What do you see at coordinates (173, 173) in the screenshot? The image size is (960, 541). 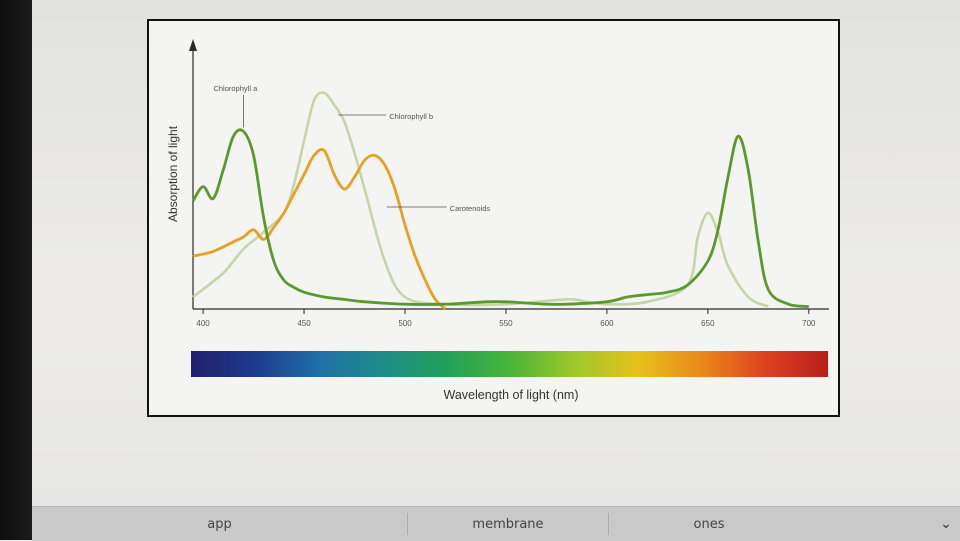 I see `y-axis-label: Absorption of light` at bounding box center [173, 173].